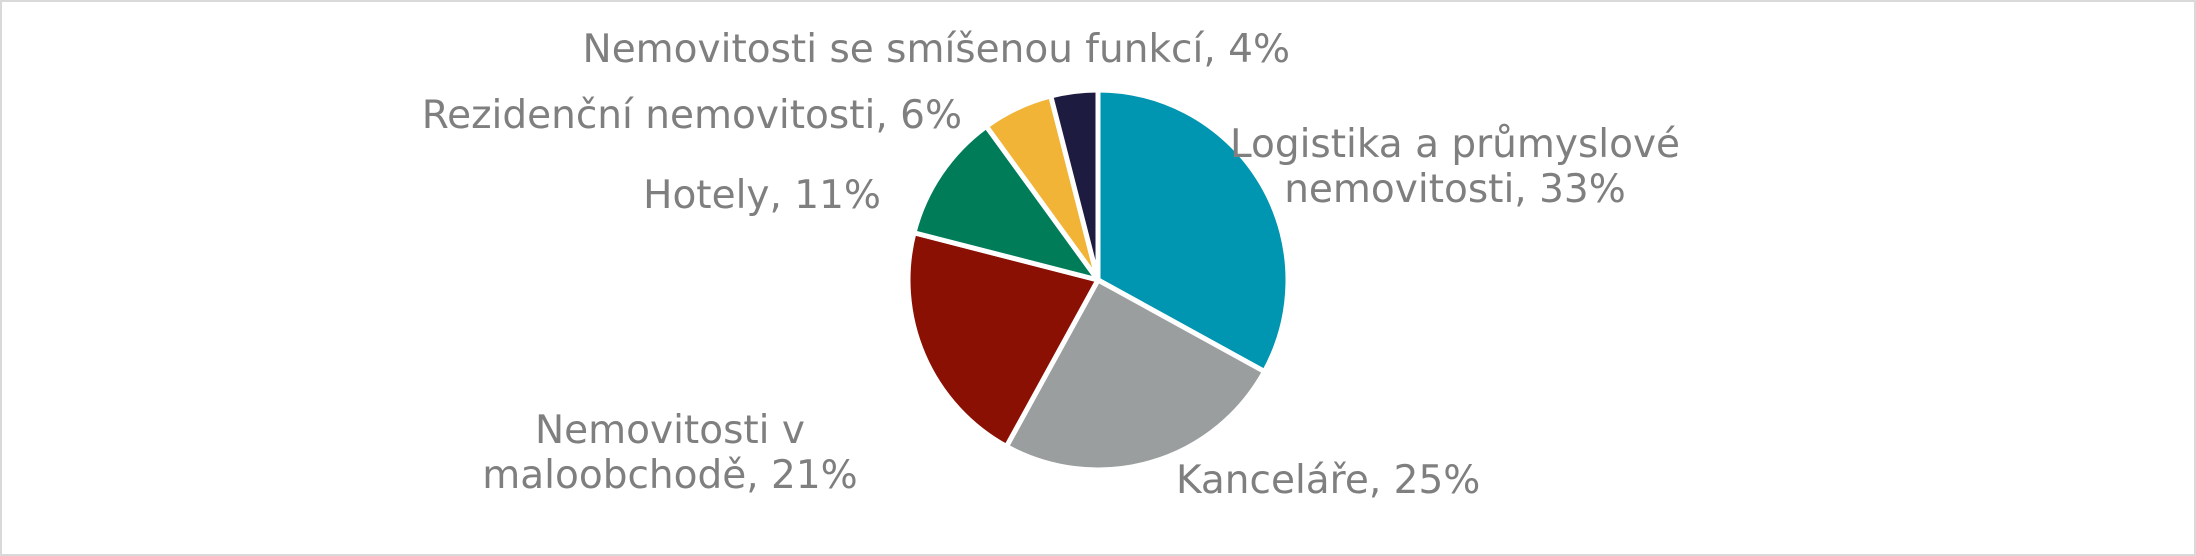 The image size is (2196, 556). What do you see at coordinates (1193, 231) in the screenshot?
I see `pie-slice-logistika-a-prumyslove-nemovitosti` at bounding box center [1193, 231].